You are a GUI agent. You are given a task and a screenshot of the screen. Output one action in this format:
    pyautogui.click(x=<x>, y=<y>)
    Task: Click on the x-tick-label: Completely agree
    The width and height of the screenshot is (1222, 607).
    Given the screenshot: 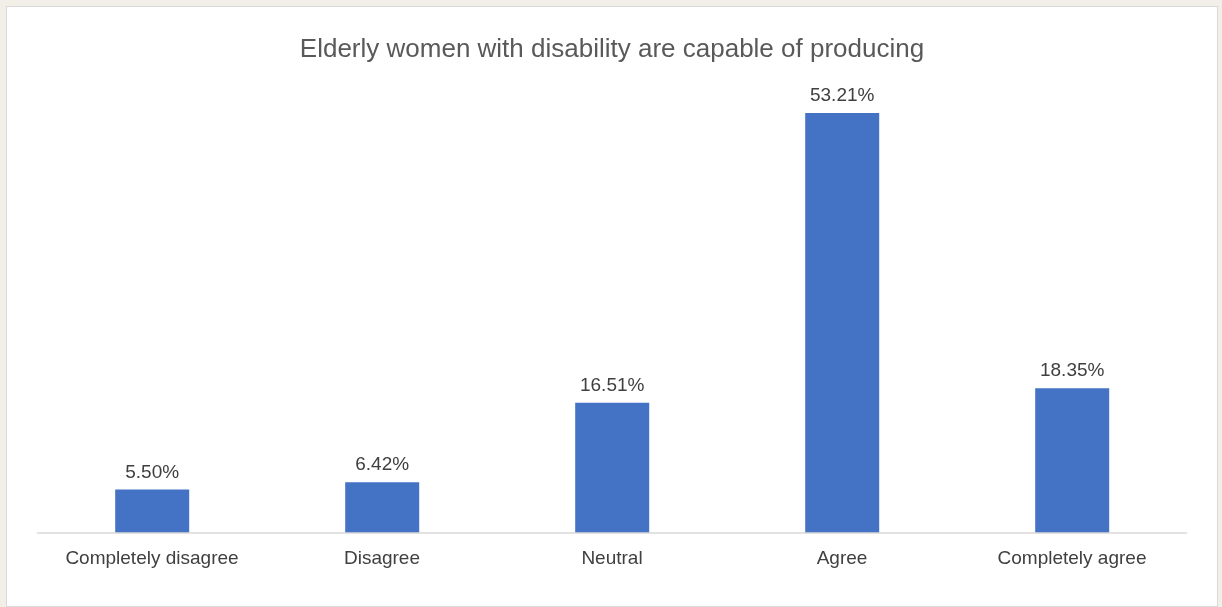 What is the action you would take?
    pyautogui.click(x=1072, y=558)
    